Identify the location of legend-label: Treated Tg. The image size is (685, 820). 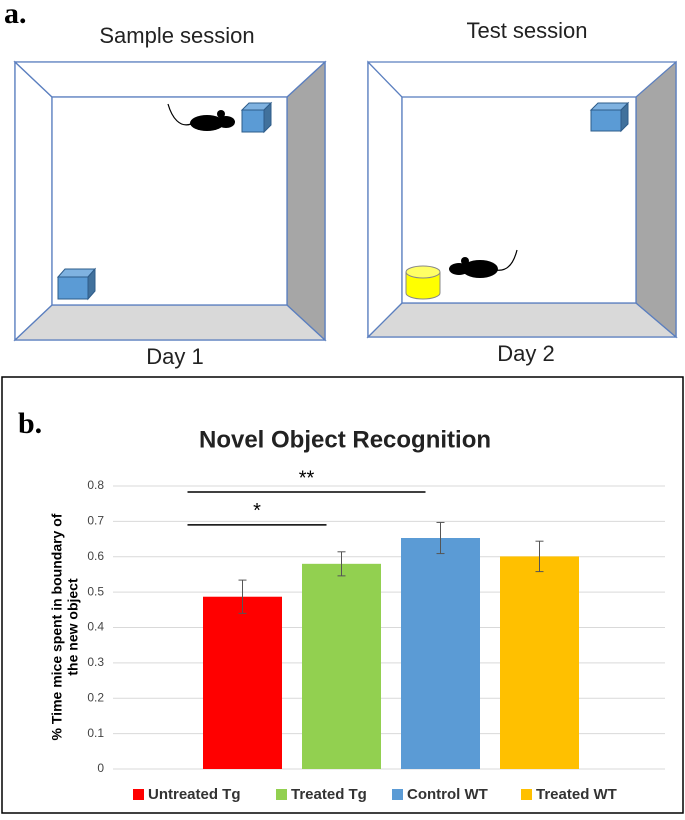
(329, 794).